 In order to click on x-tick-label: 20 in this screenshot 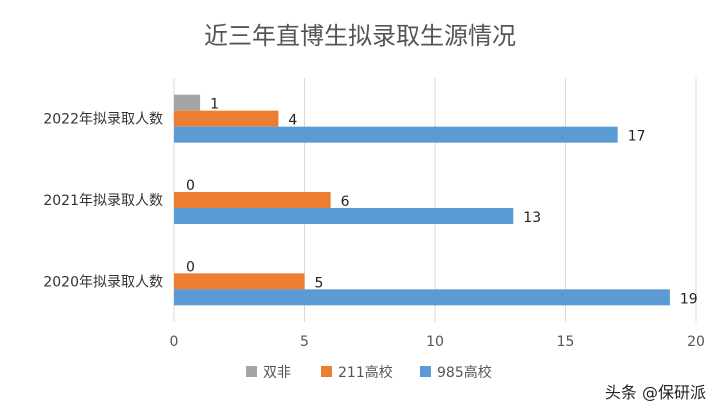, I will do `click(696, 342)`.